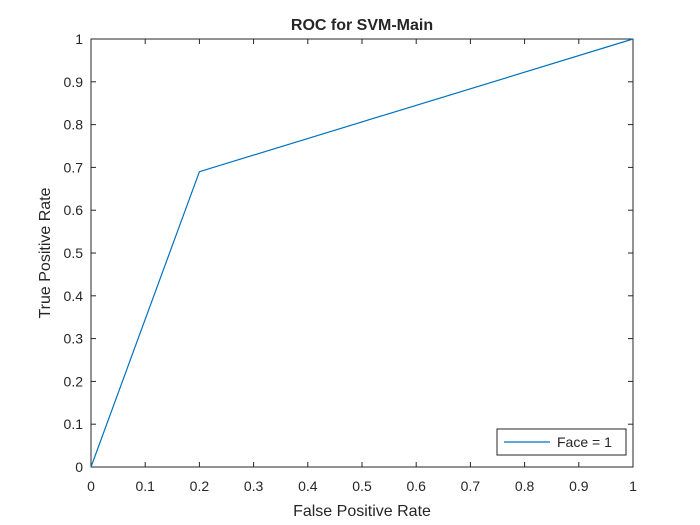 This screenshot has height=525, width=700. I want to click on x-tick-label: 0.7, so click(471, 486).